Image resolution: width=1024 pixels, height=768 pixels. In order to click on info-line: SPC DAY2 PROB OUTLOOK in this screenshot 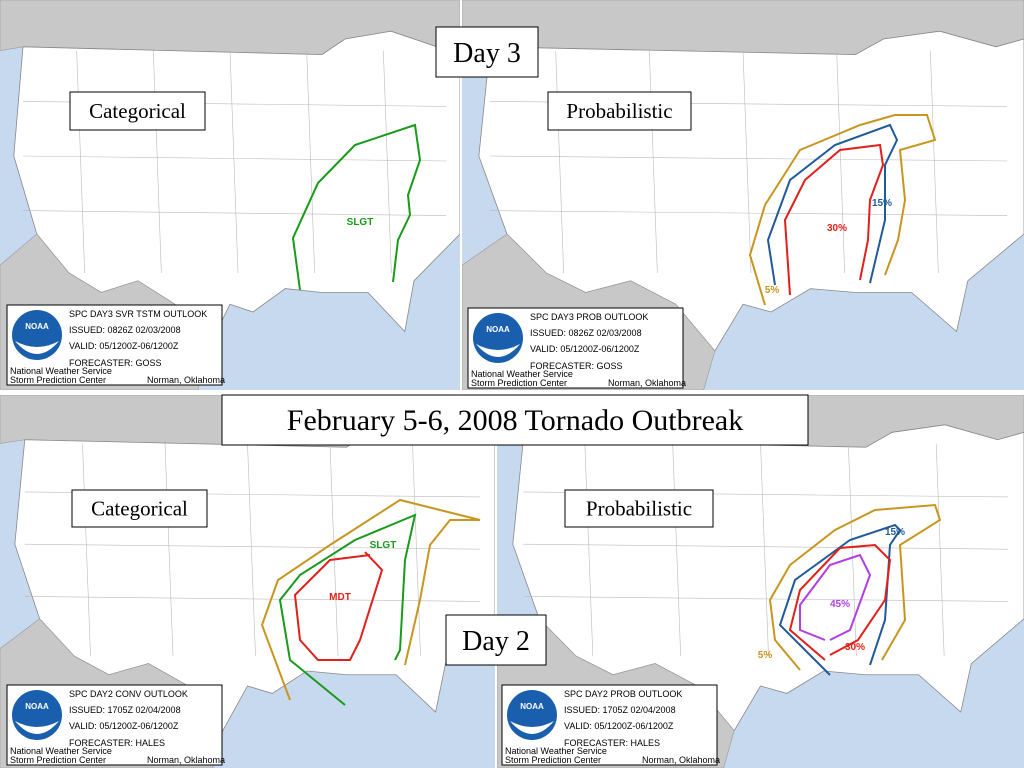, I will do `click(623, 694)`.